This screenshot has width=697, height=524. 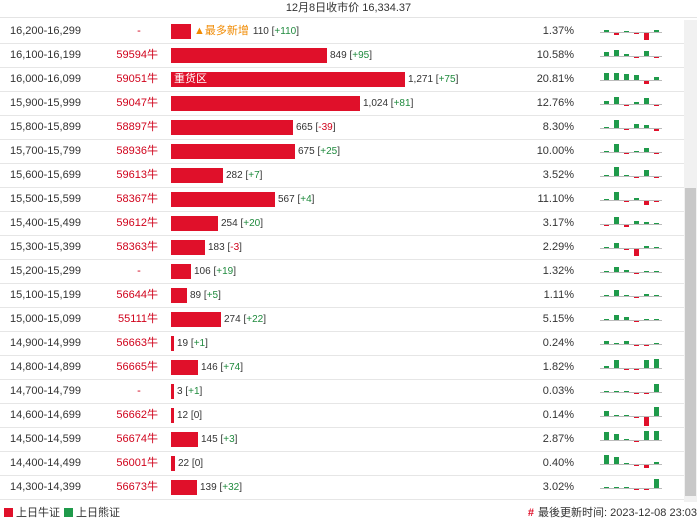 What do you see at coordinates (555, 55) in the screenshot?
I see `percentage: 10.58%` at bounding box center [555, 55].